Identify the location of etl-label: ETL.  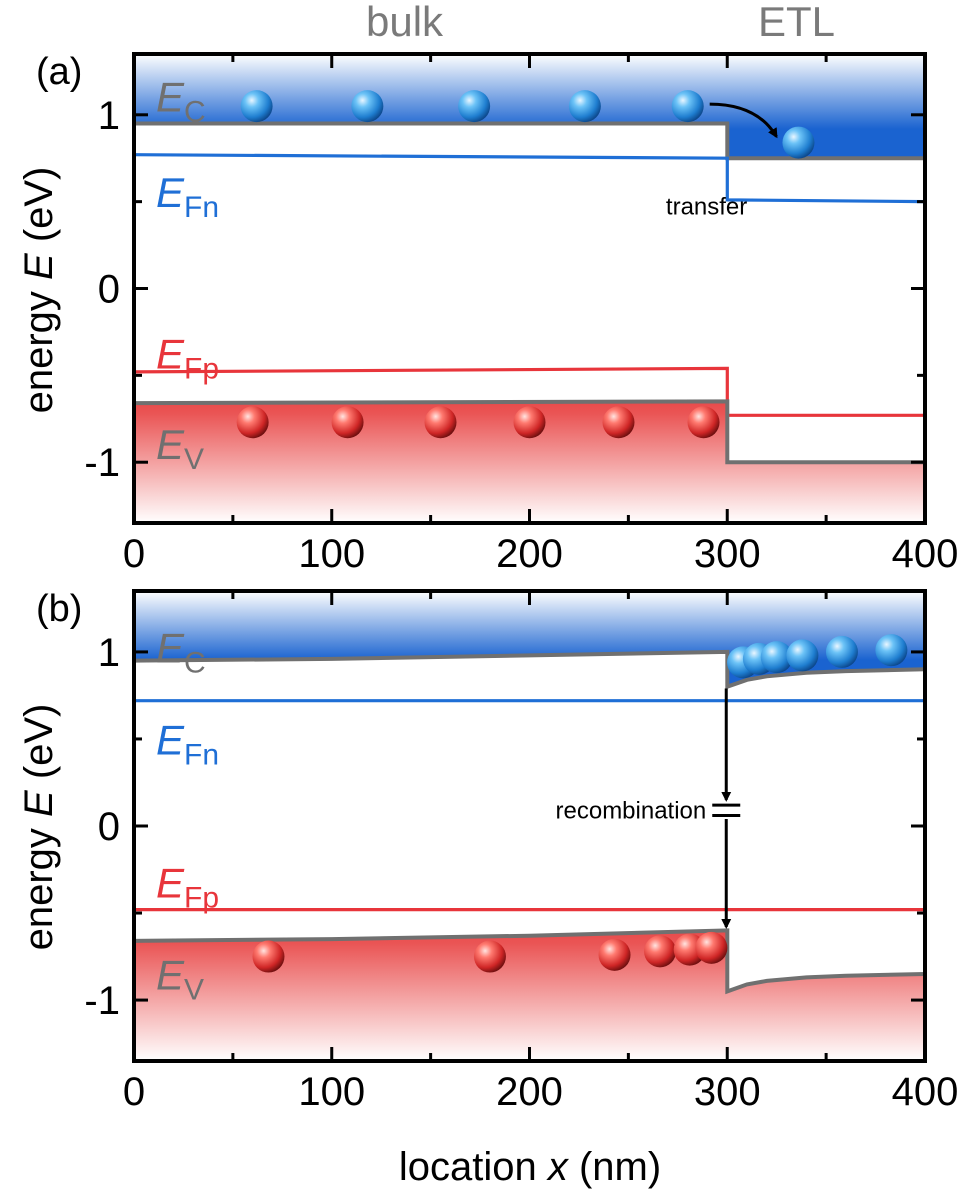
(796, 22).